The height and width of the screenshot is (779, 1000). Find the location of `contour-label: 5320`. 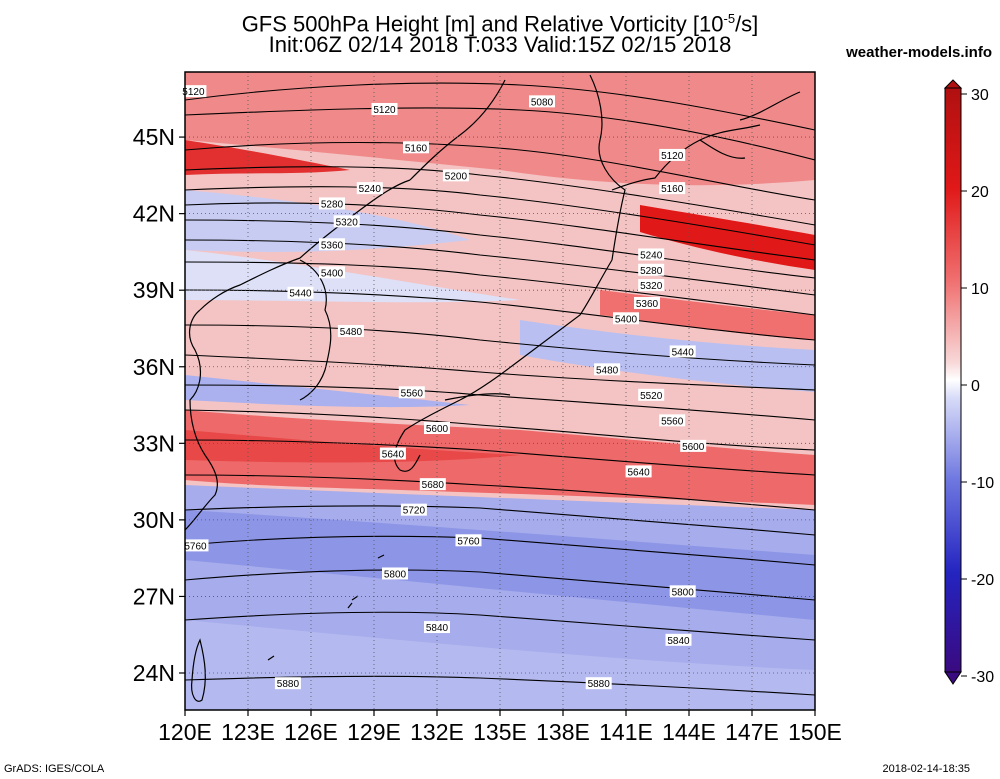

contour-label: 5320 is located at coordinates (347, 222).